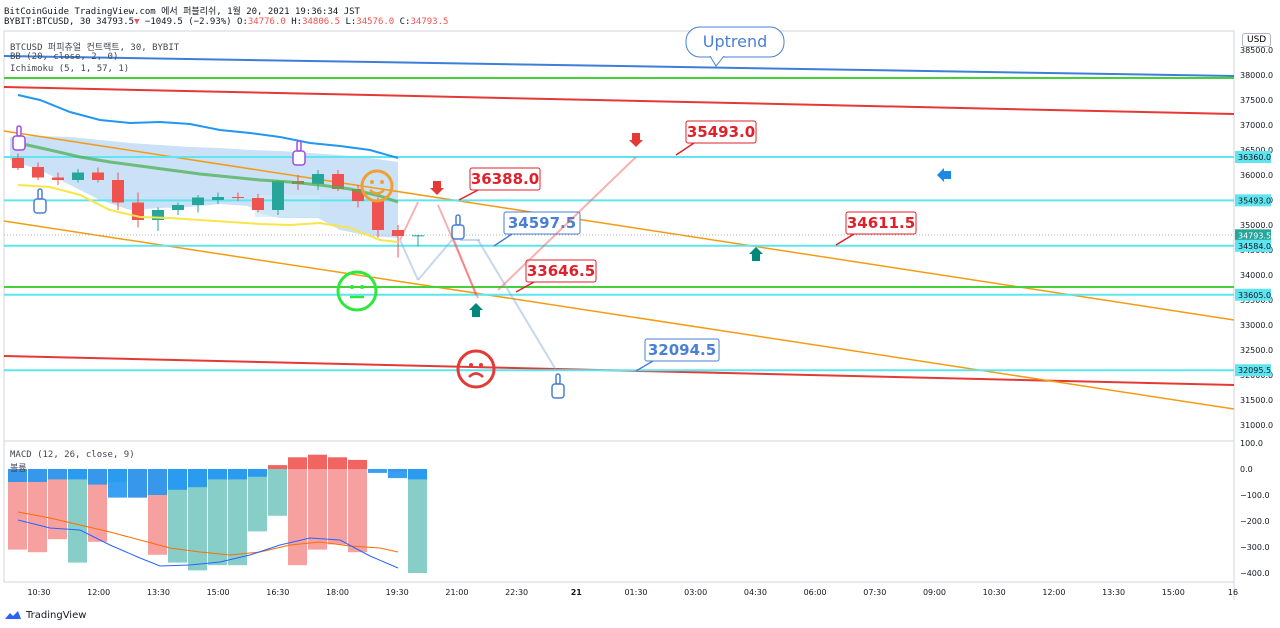 The width and height of the screenshot is (1280, 628). Describe the element at coordinates (208, 126) in the screenshot. I see `blue-band-line` at that location.